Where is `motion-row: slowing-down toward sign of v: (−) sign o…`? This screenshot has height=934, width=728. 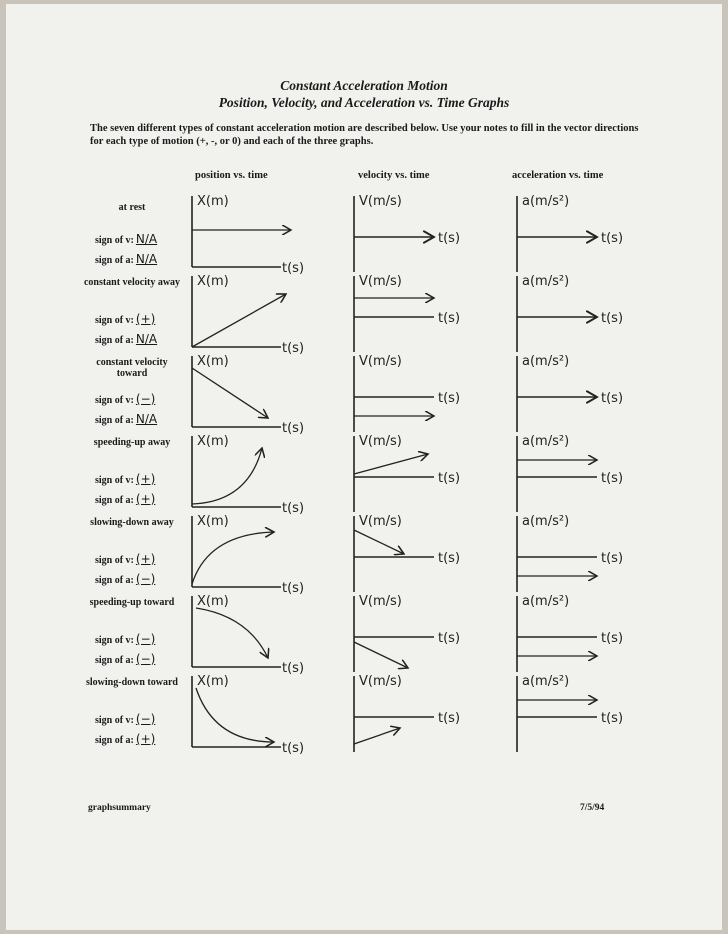
motion-row: slowing-down toward sign of v: (−) sign o… is located at coordinates (364, 714).